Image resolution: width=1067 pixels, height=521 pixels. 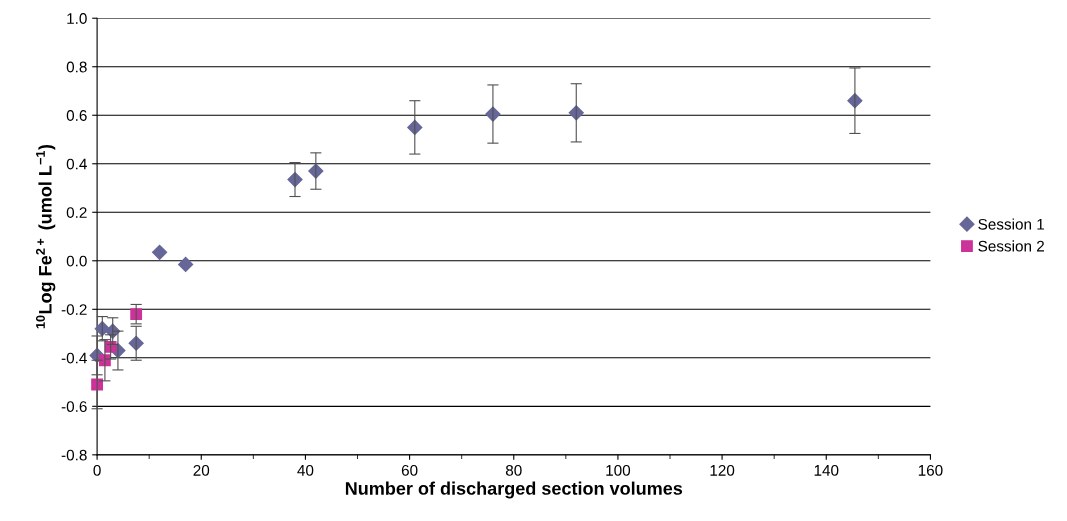 I want to click on x-tick-label: 20, so click(x=201, y=470).